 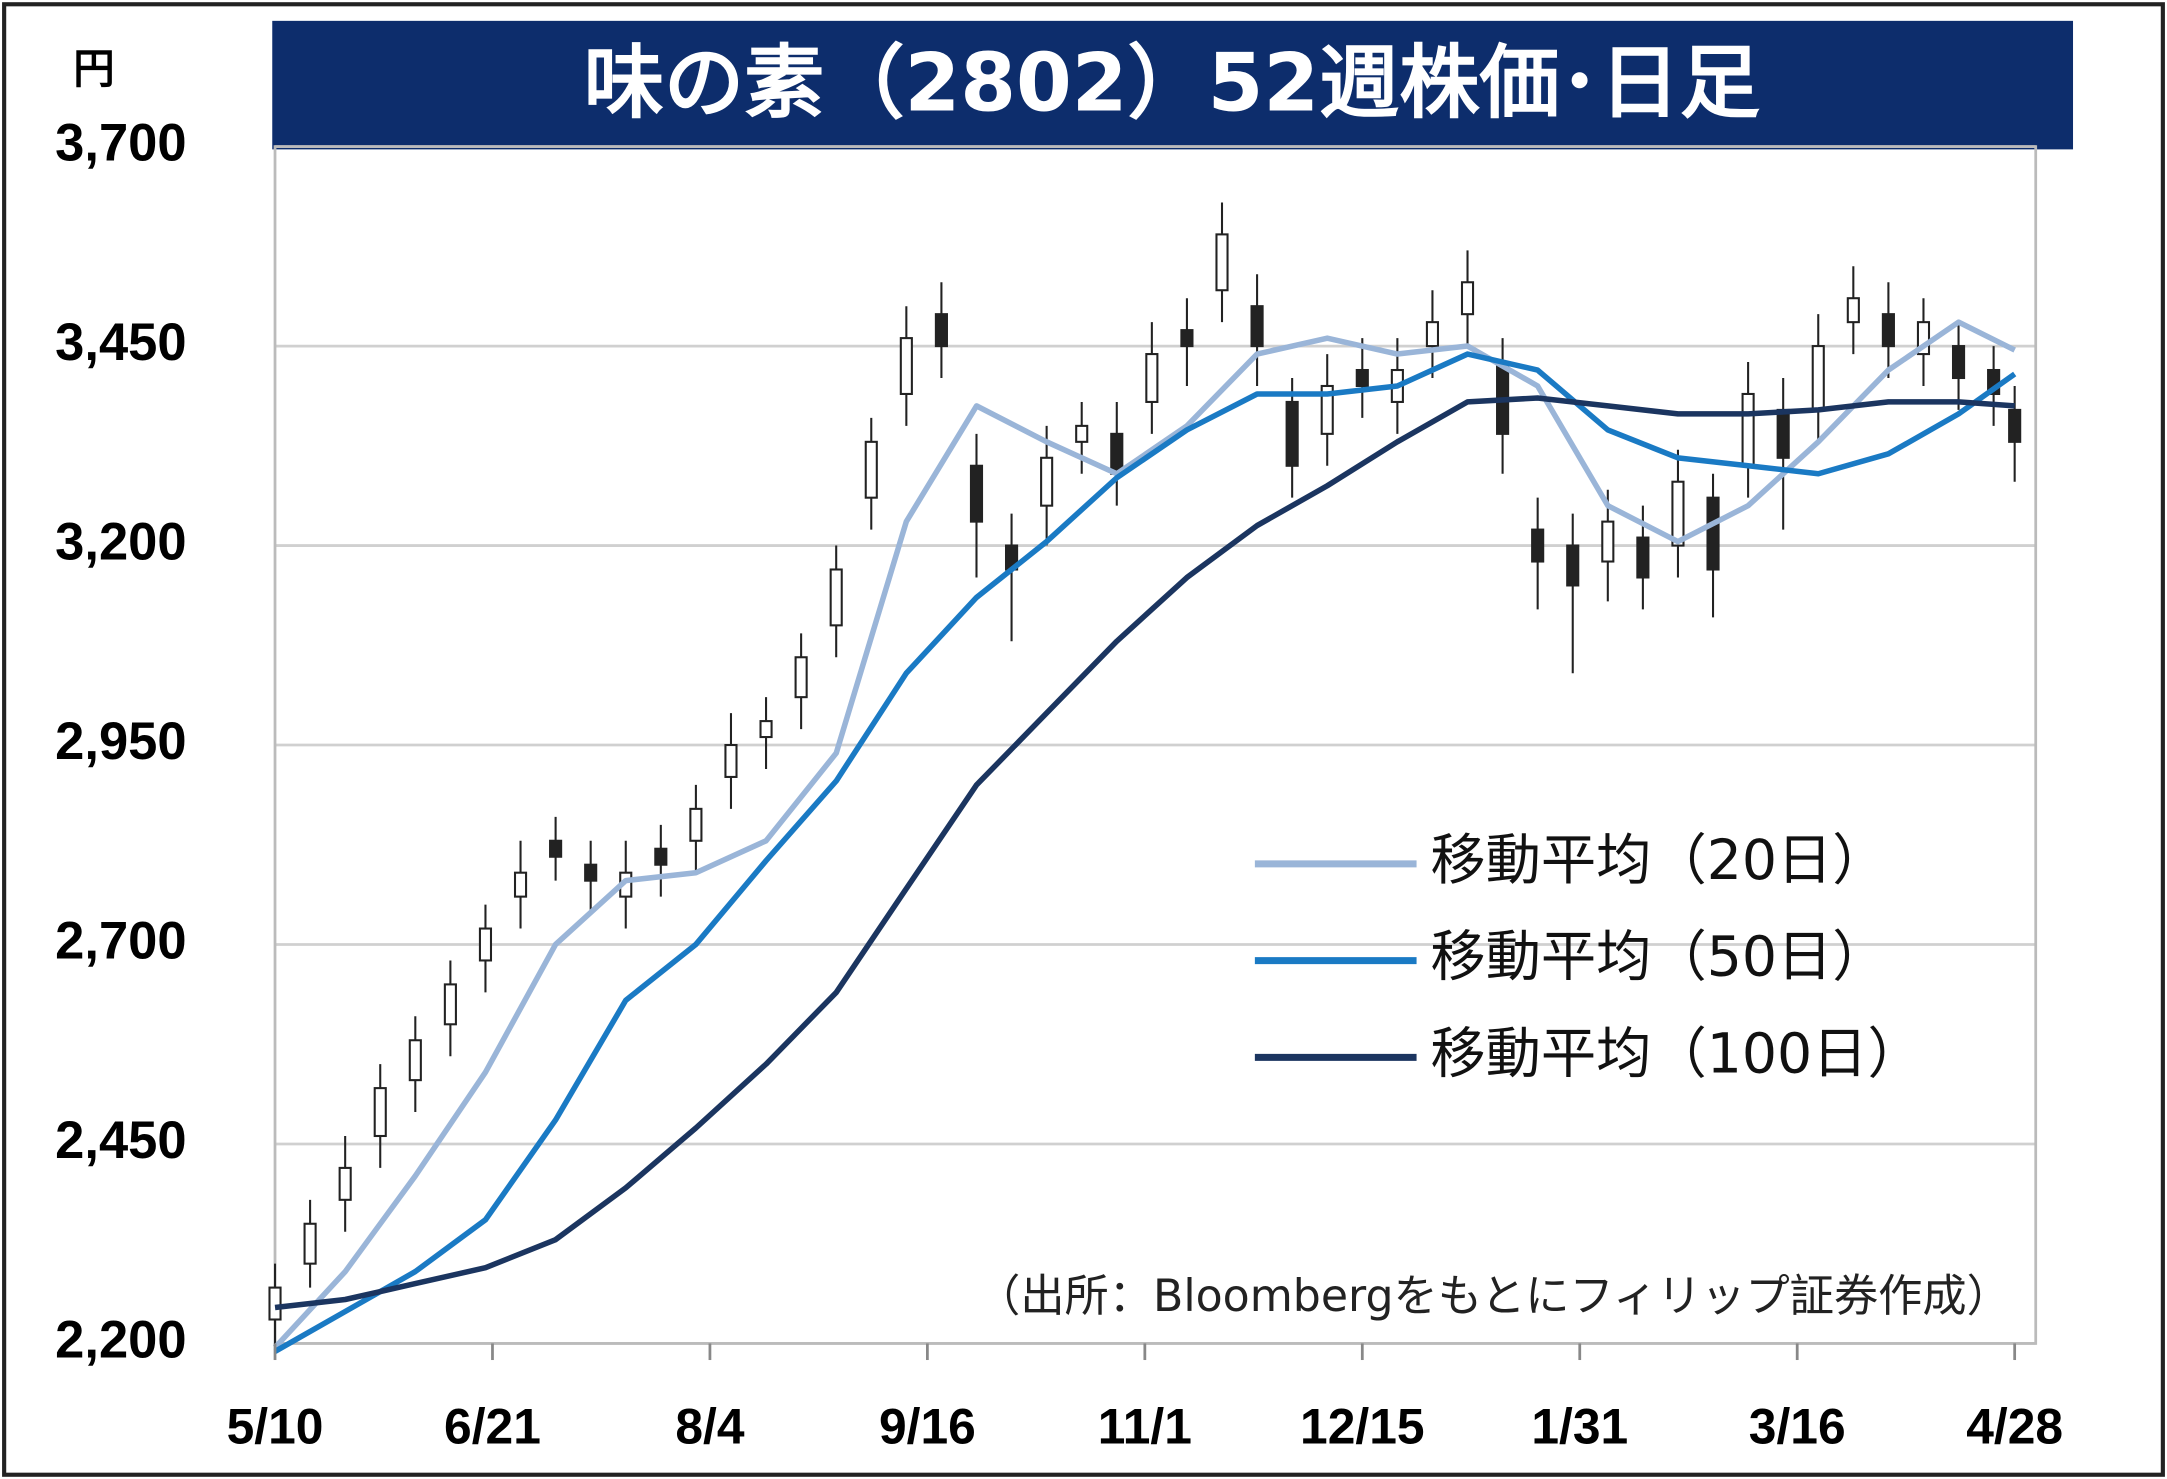 What do you see at coordinates (2014, 1427) in the screenshot?
I see `x-tick-label: 4/28` at bounding box center [2014, 1427].